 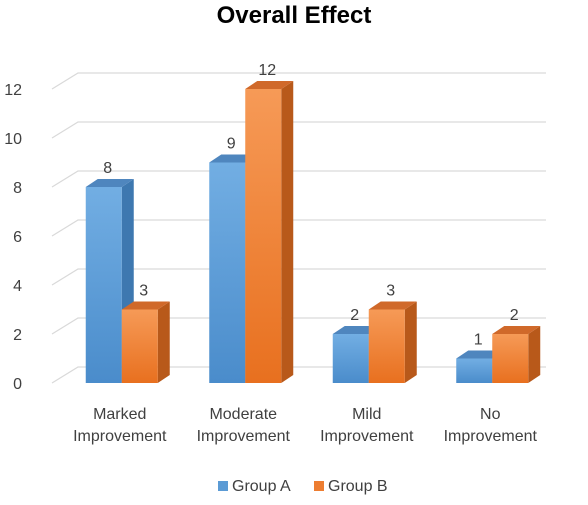 What do you see at coordinates (478, 340) in the screenshot?
I see `data-label: 1` at bounding box center [478, 340].